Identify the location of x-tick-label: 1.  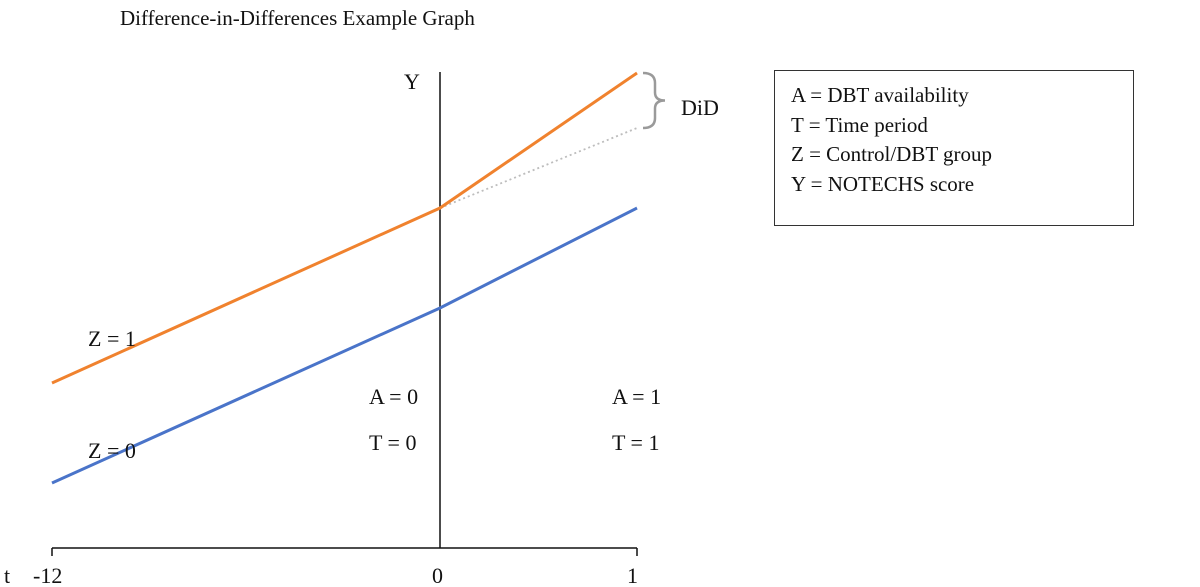
(632, 575).